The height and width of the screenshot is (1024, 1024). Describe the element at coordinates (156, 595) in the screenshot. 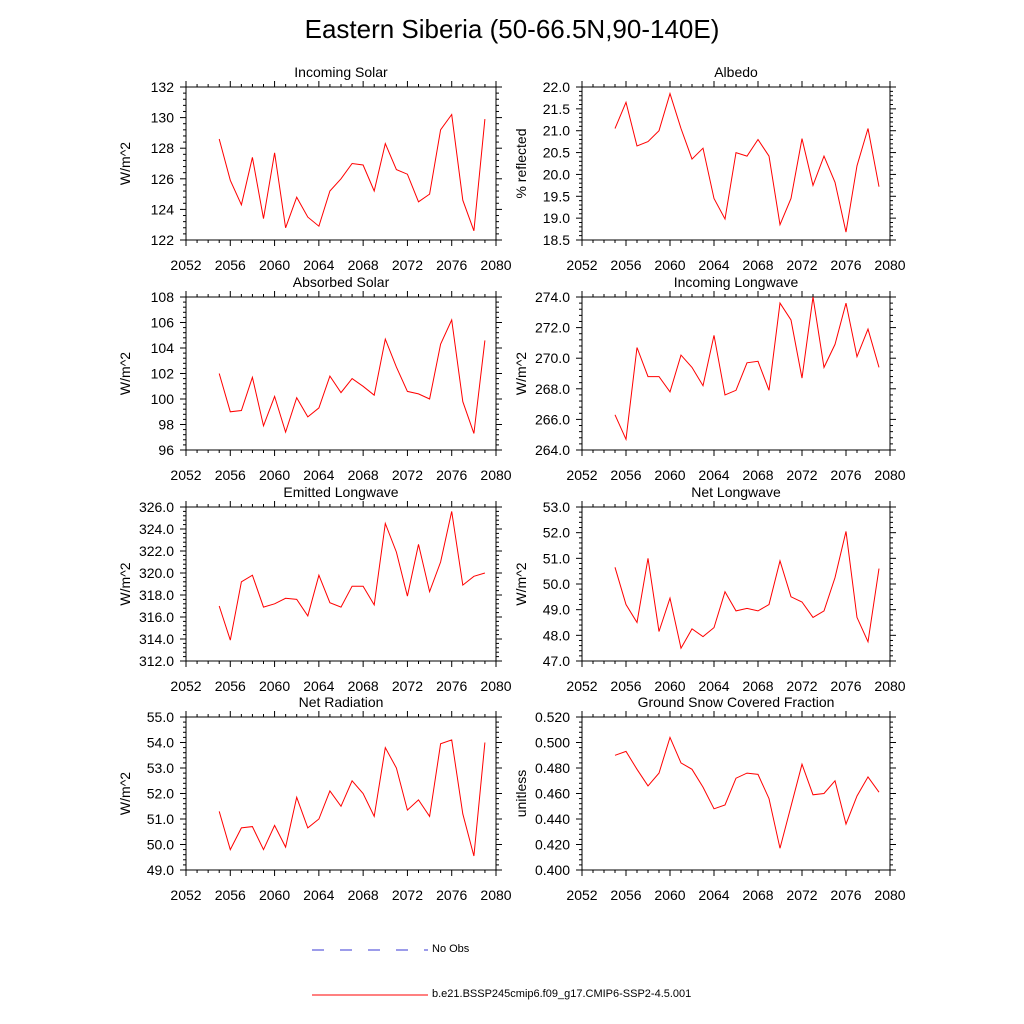

I see `y-tick-label: 318.0` at that location.